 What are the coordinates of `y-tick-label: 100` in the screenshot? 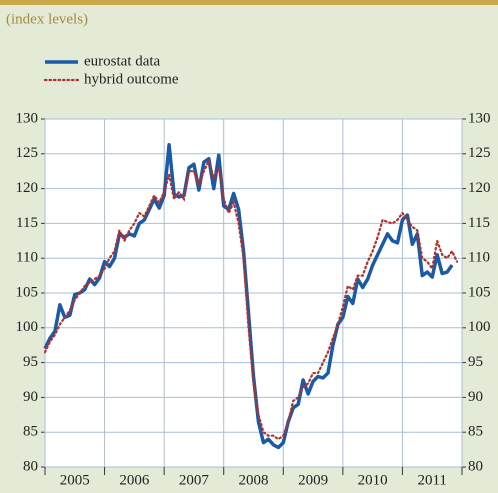 It's located at (27, 327).